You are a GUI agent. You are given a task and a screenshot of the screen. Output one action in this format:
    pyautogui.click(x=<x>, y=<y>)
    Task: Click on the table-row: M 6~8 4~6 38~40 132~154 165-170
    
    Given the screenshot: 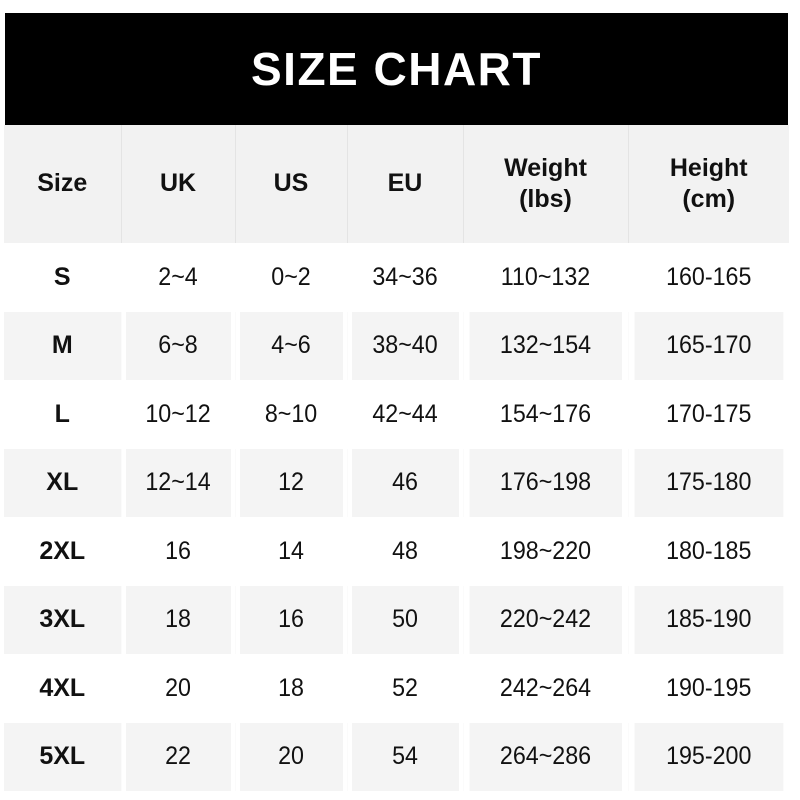 What is the action you would take?
    pyautogui.click(x=396, y=345)
    